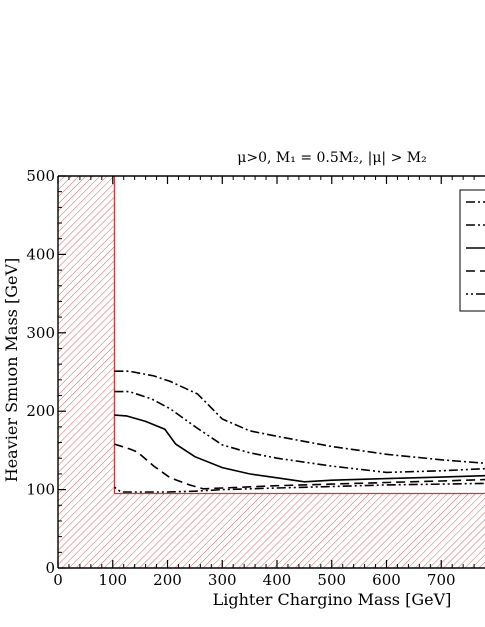  Describe the element at coordinates (331, 158) in the screenshot. I see `chart-title: μ>0, M₁ = 0.5M₂, |μ| > M₂` at that location.